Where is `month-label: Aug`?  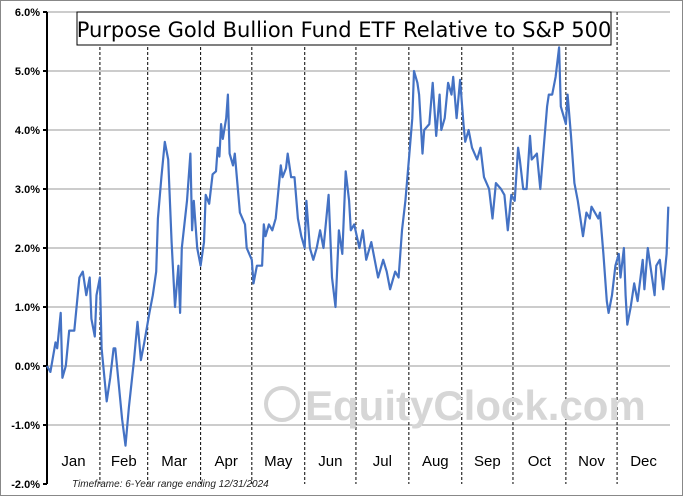
month-label: Aug is located at coordinates (435, 461).